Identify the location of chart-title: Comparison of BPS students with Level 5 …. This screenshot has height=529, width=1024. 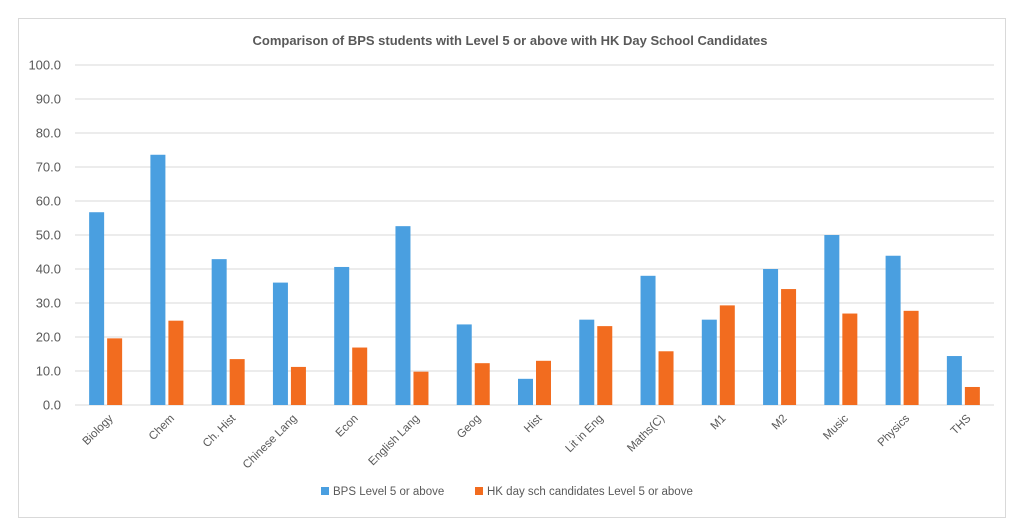
(509, 40).